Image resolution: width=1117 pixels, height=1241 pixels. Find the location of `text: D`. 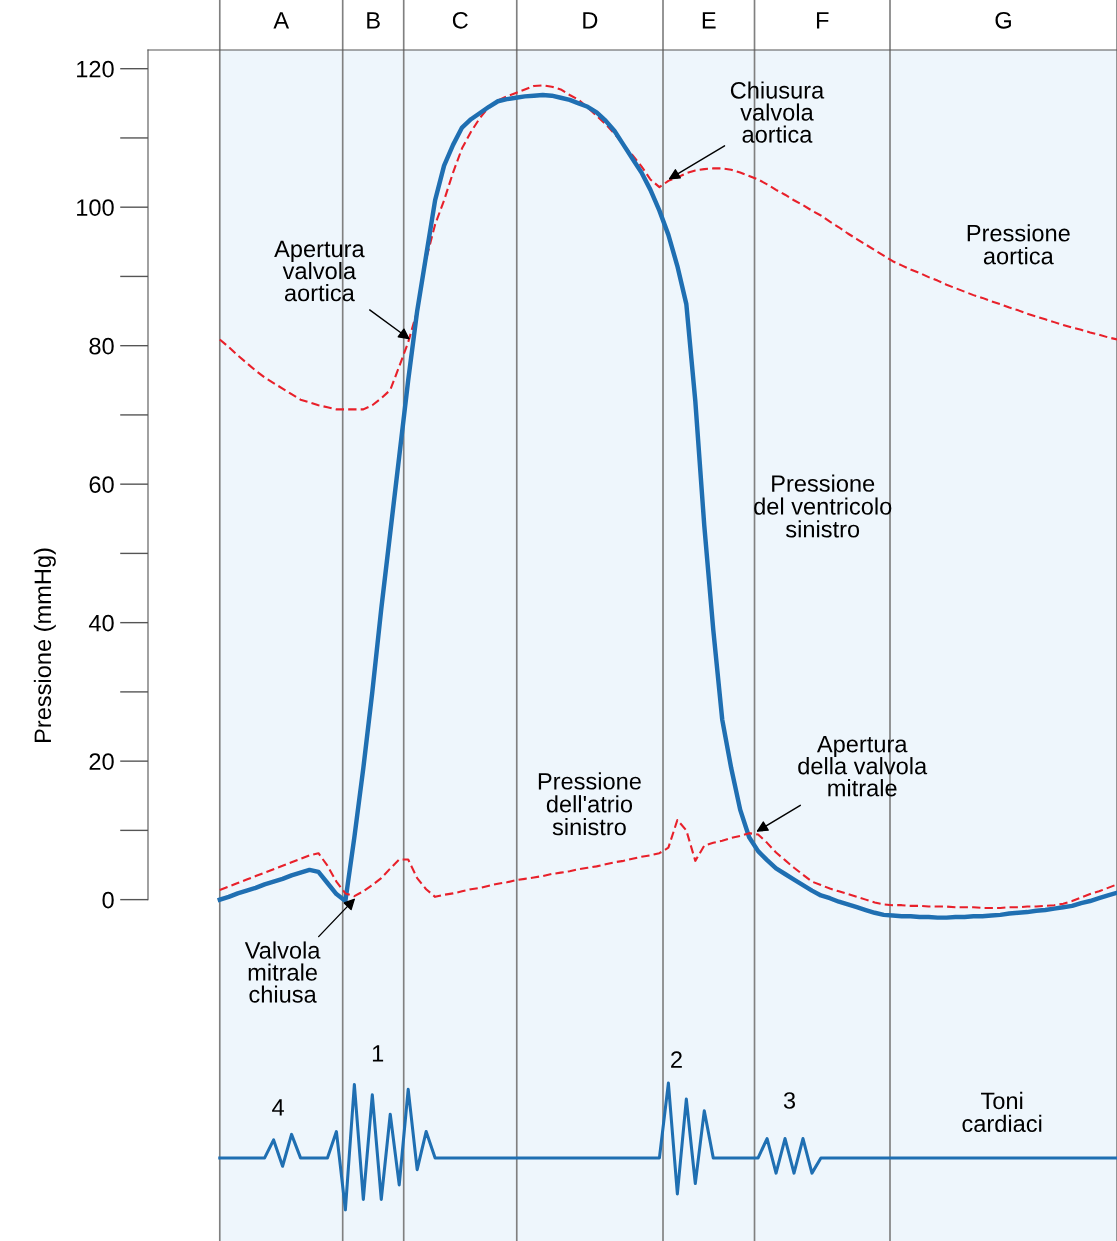

text: D is located at coordinates (590, 20).